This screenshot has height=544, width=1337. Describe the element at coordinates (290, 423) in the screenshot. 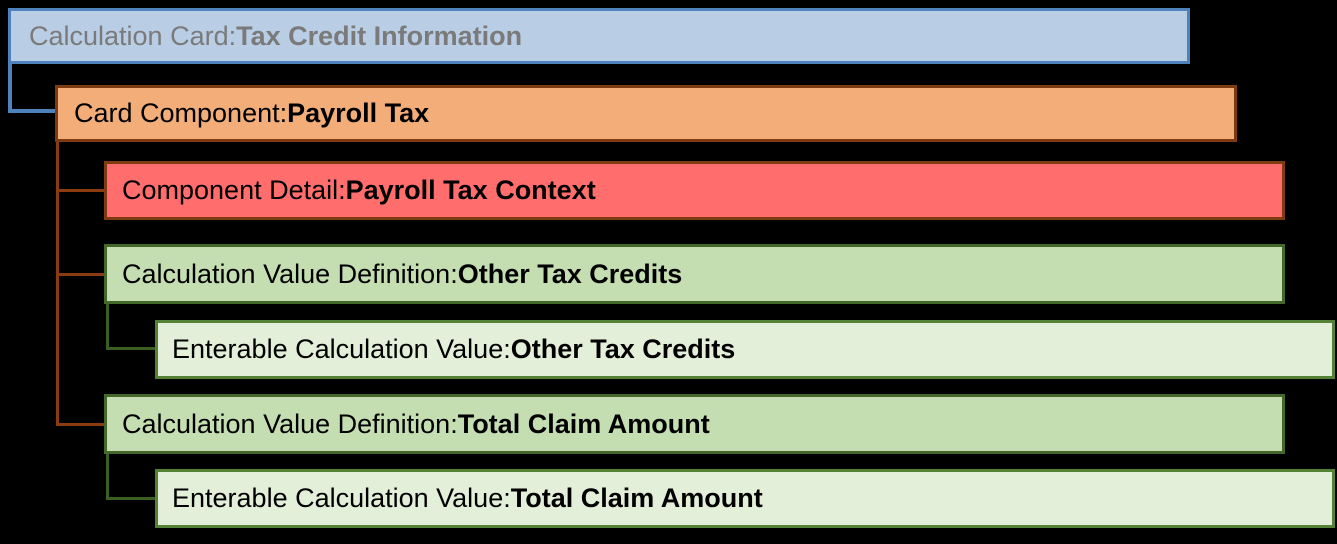

I see `node-calculation-value-definition-total-label: Calculation Value Definition:` at that location.